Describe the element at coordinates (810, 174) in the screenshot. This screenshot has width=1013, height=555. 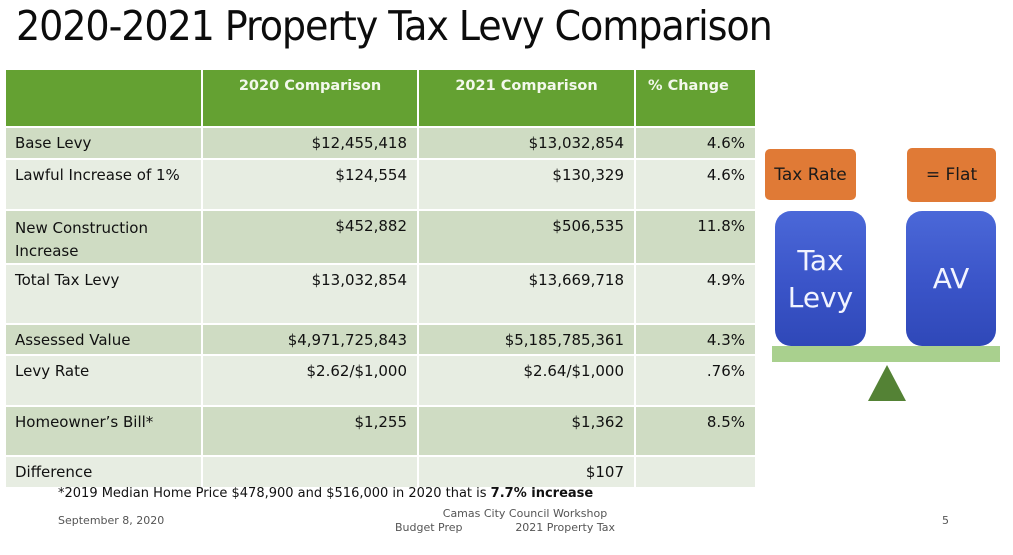
I see `tax-rate-box: Tax Rate` at that location.